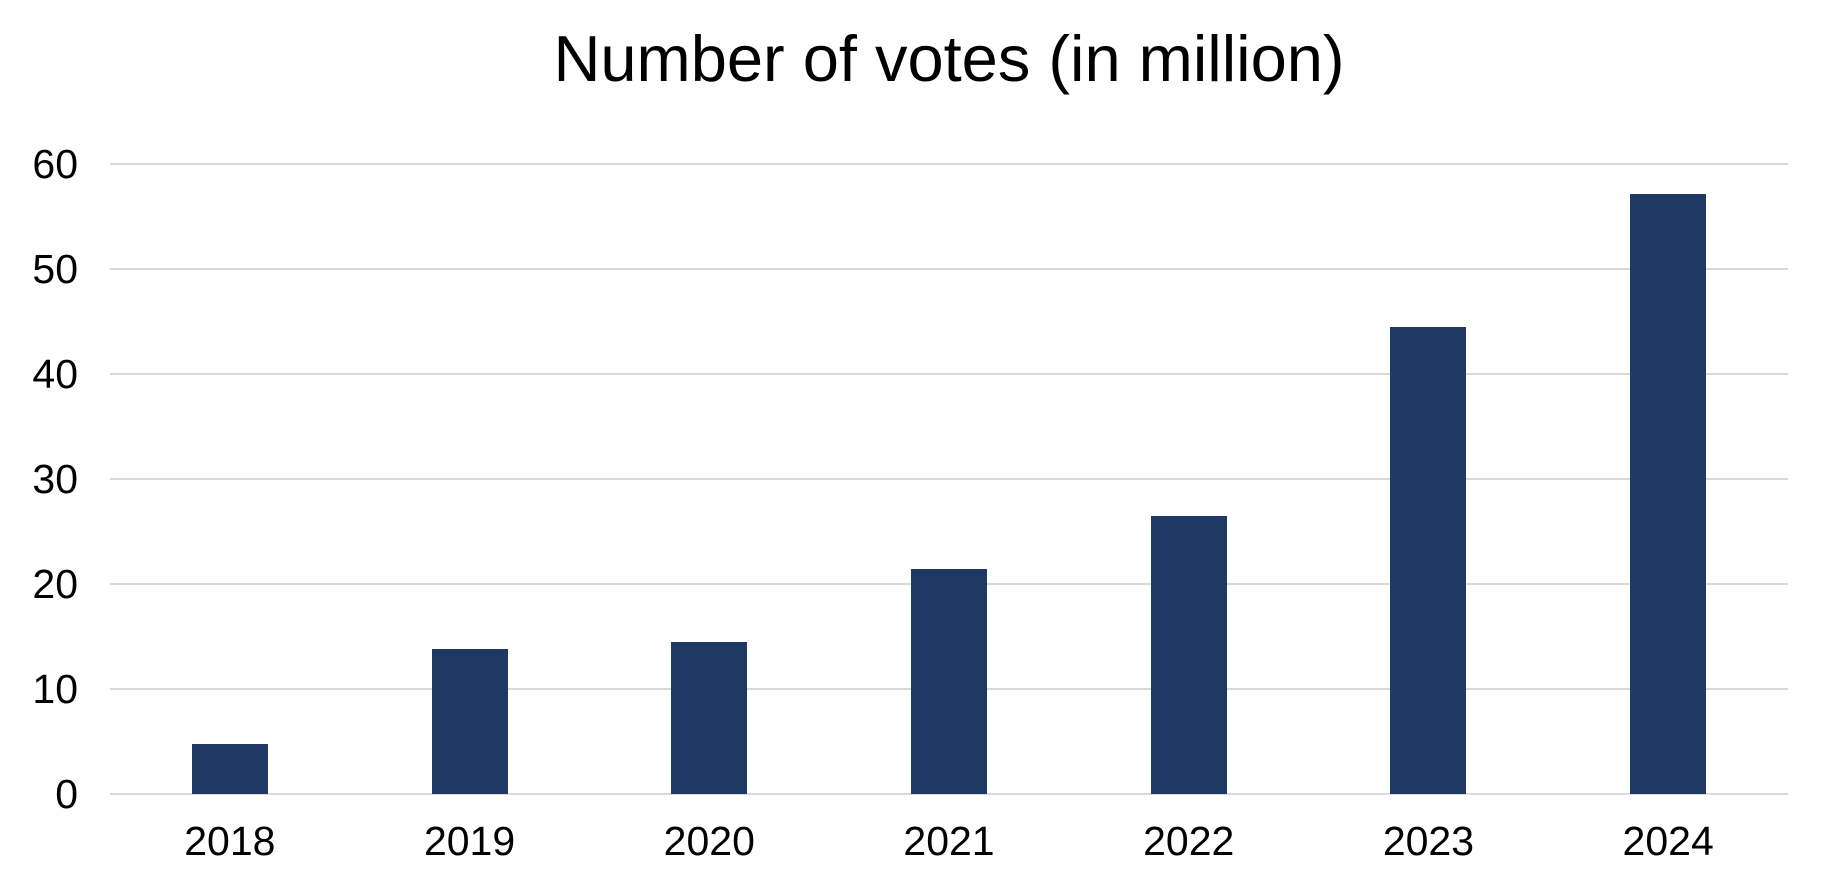  What do you see at coordinates (230, 841) in the screenshot?
I see `x-axis-label-2018: 2018` at bounding box center [230, 841].